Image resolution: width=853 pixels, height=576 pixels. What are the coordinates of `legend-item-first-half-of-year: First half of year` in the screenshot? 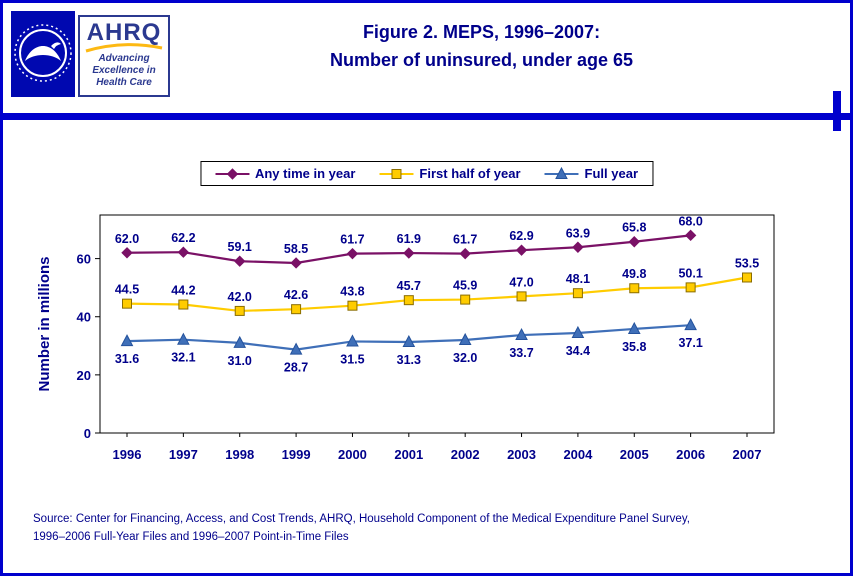 It's located at (450, 173).